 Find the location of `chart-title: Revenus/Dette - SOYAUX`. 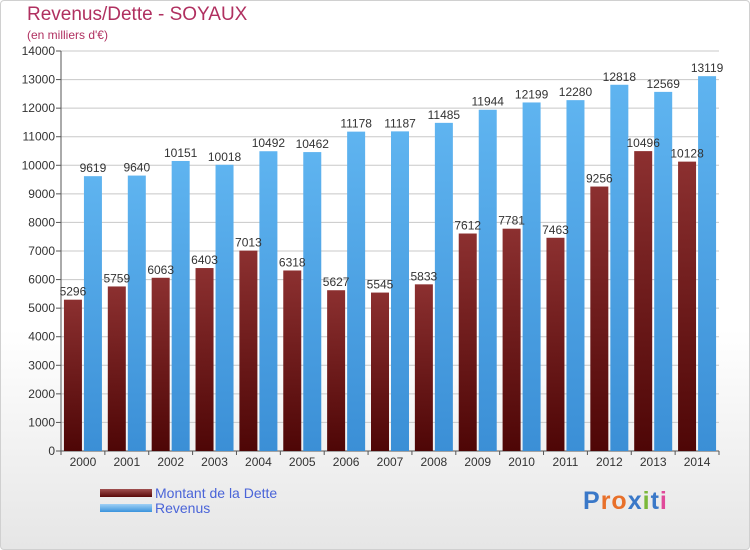

chart-title: Revenus/Dette - SOYAUX is located at coordinates (137, 14).